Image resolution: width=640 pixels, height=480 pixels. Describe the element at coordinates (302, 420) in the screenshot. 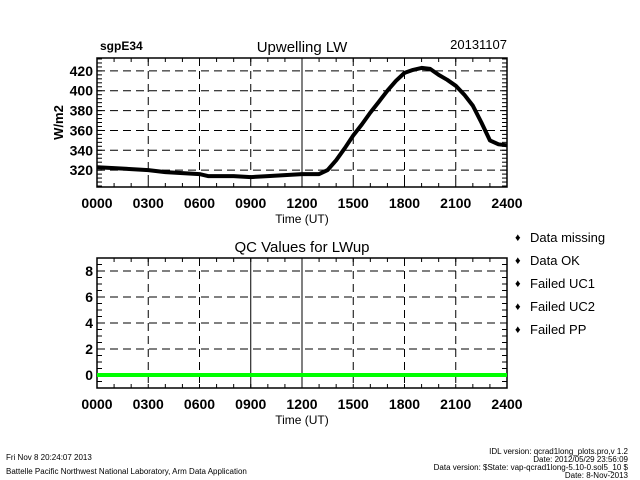

I see `plot2-x-axis-label: Time (UT)` at that location.